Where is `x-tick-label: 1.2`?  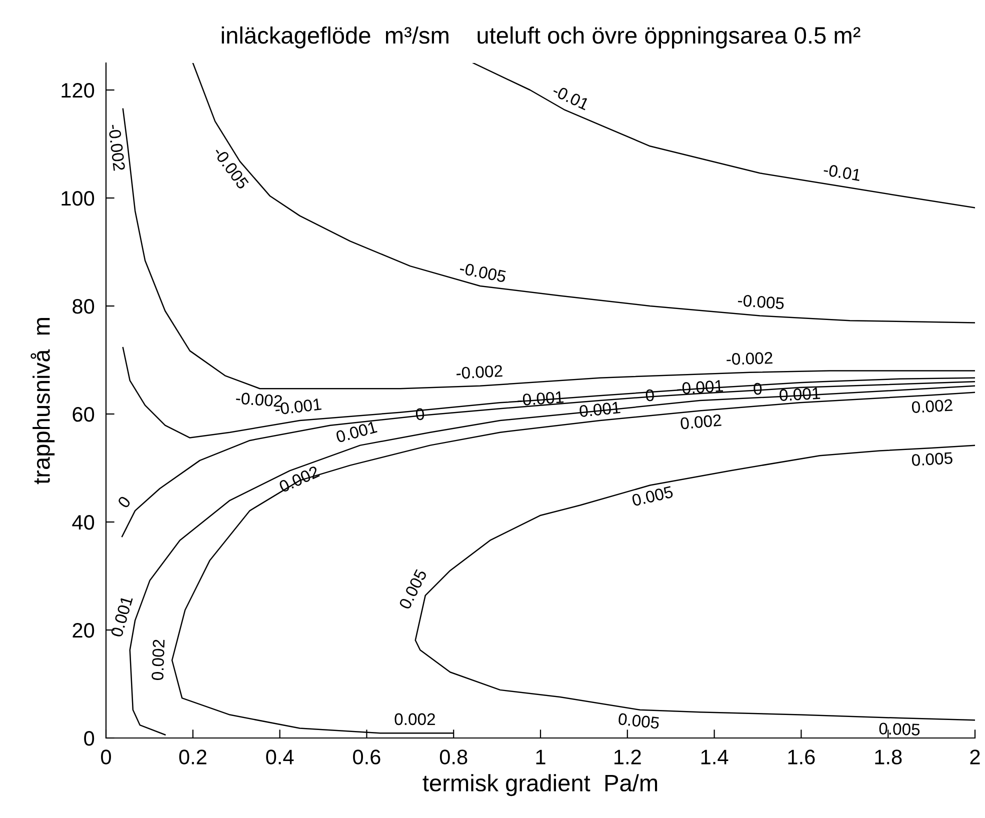
x-tick-label: 1.2 is located at coordinates (627, 757).